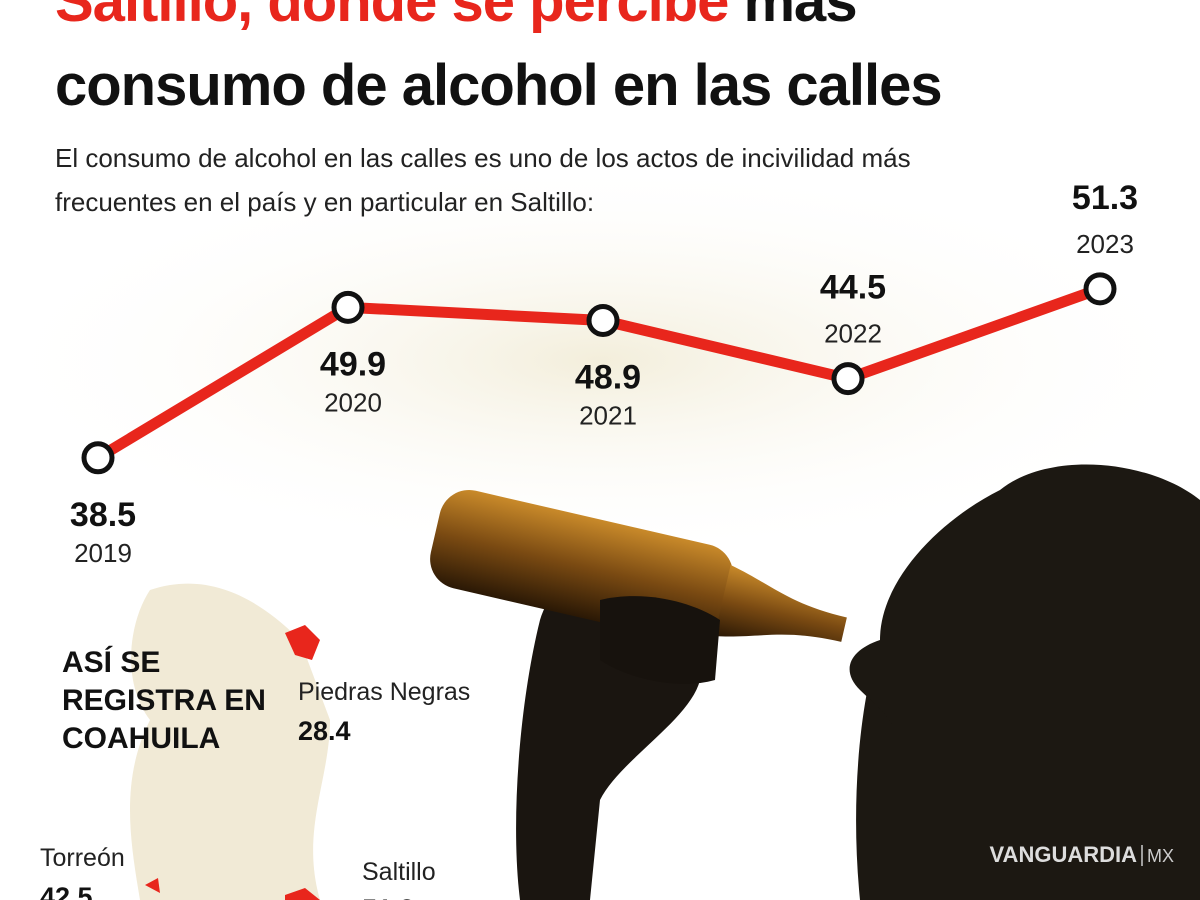 The width and height of the screenshot is (1200, 900). Describe the element at coordinates (324, 731) in the screenshot. I see `city-value: 28.4` at that location.